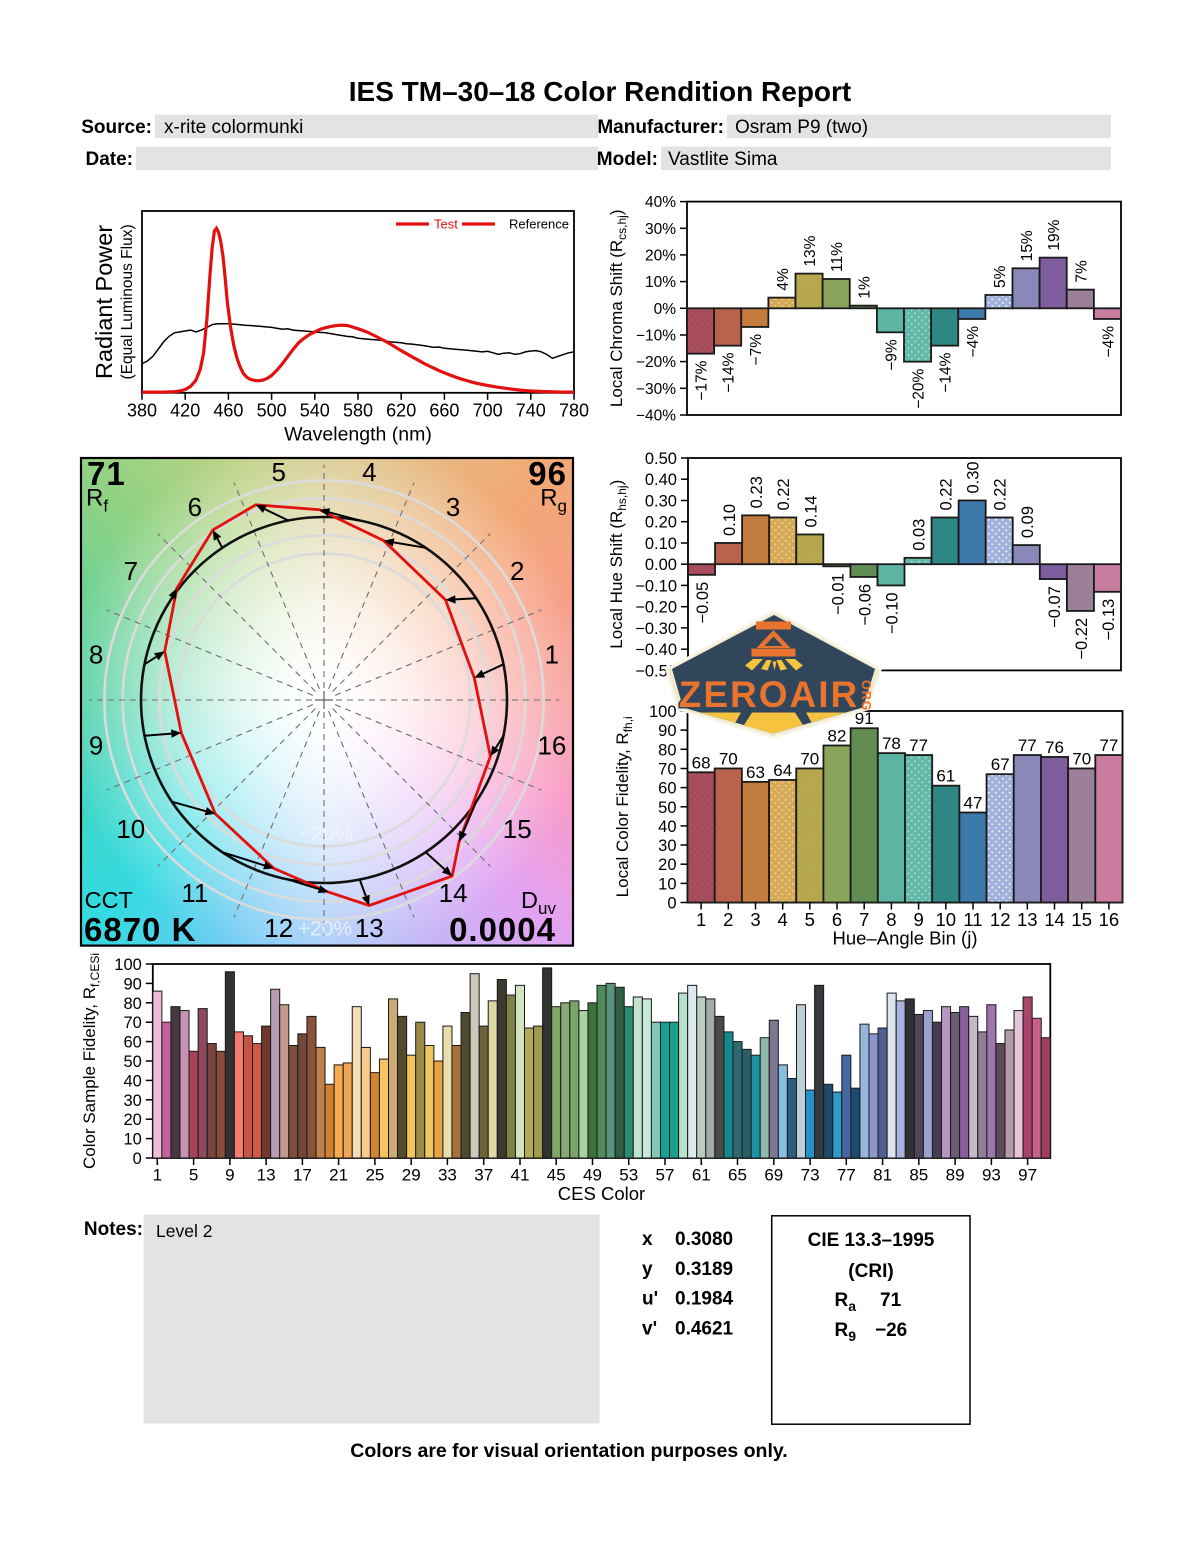 This screenshot has width=1200, height=1550. Describe the element at coordinates (132, 1120) in the screenshot. I see `svg-text: 20` at that location.